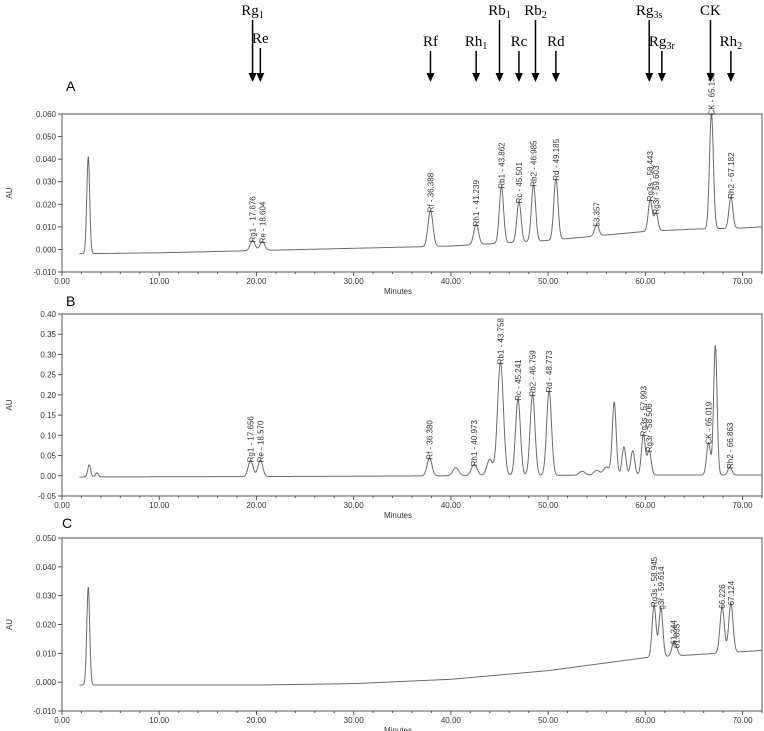 The width and height of the screenshot is (764, 731). Describe the element at coordinates (48, 354) in the screenshot. I see `y-tick-label: 0.30` at that location.